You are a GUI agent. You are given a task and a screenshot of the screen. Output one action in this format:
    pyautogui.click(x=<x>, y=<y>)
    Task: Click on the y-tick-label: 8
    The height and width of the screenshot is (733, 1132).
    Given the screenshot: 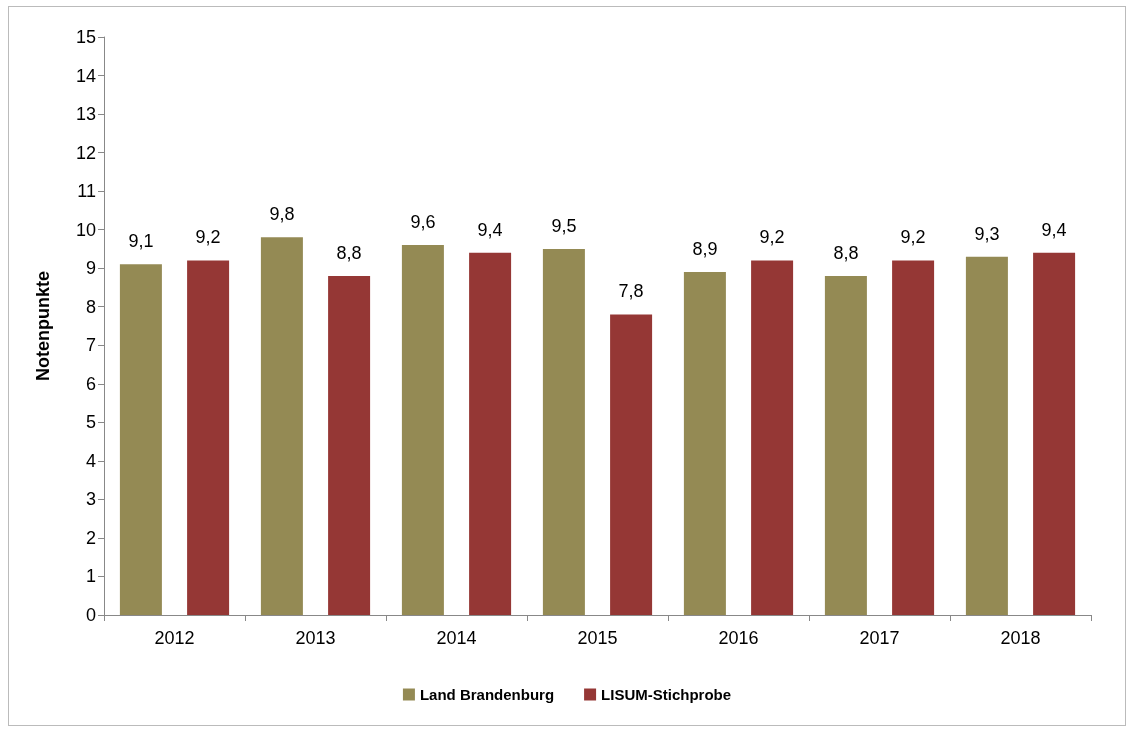 What is the action you would take?
    pyautogui.click(x=90, y=306)
    